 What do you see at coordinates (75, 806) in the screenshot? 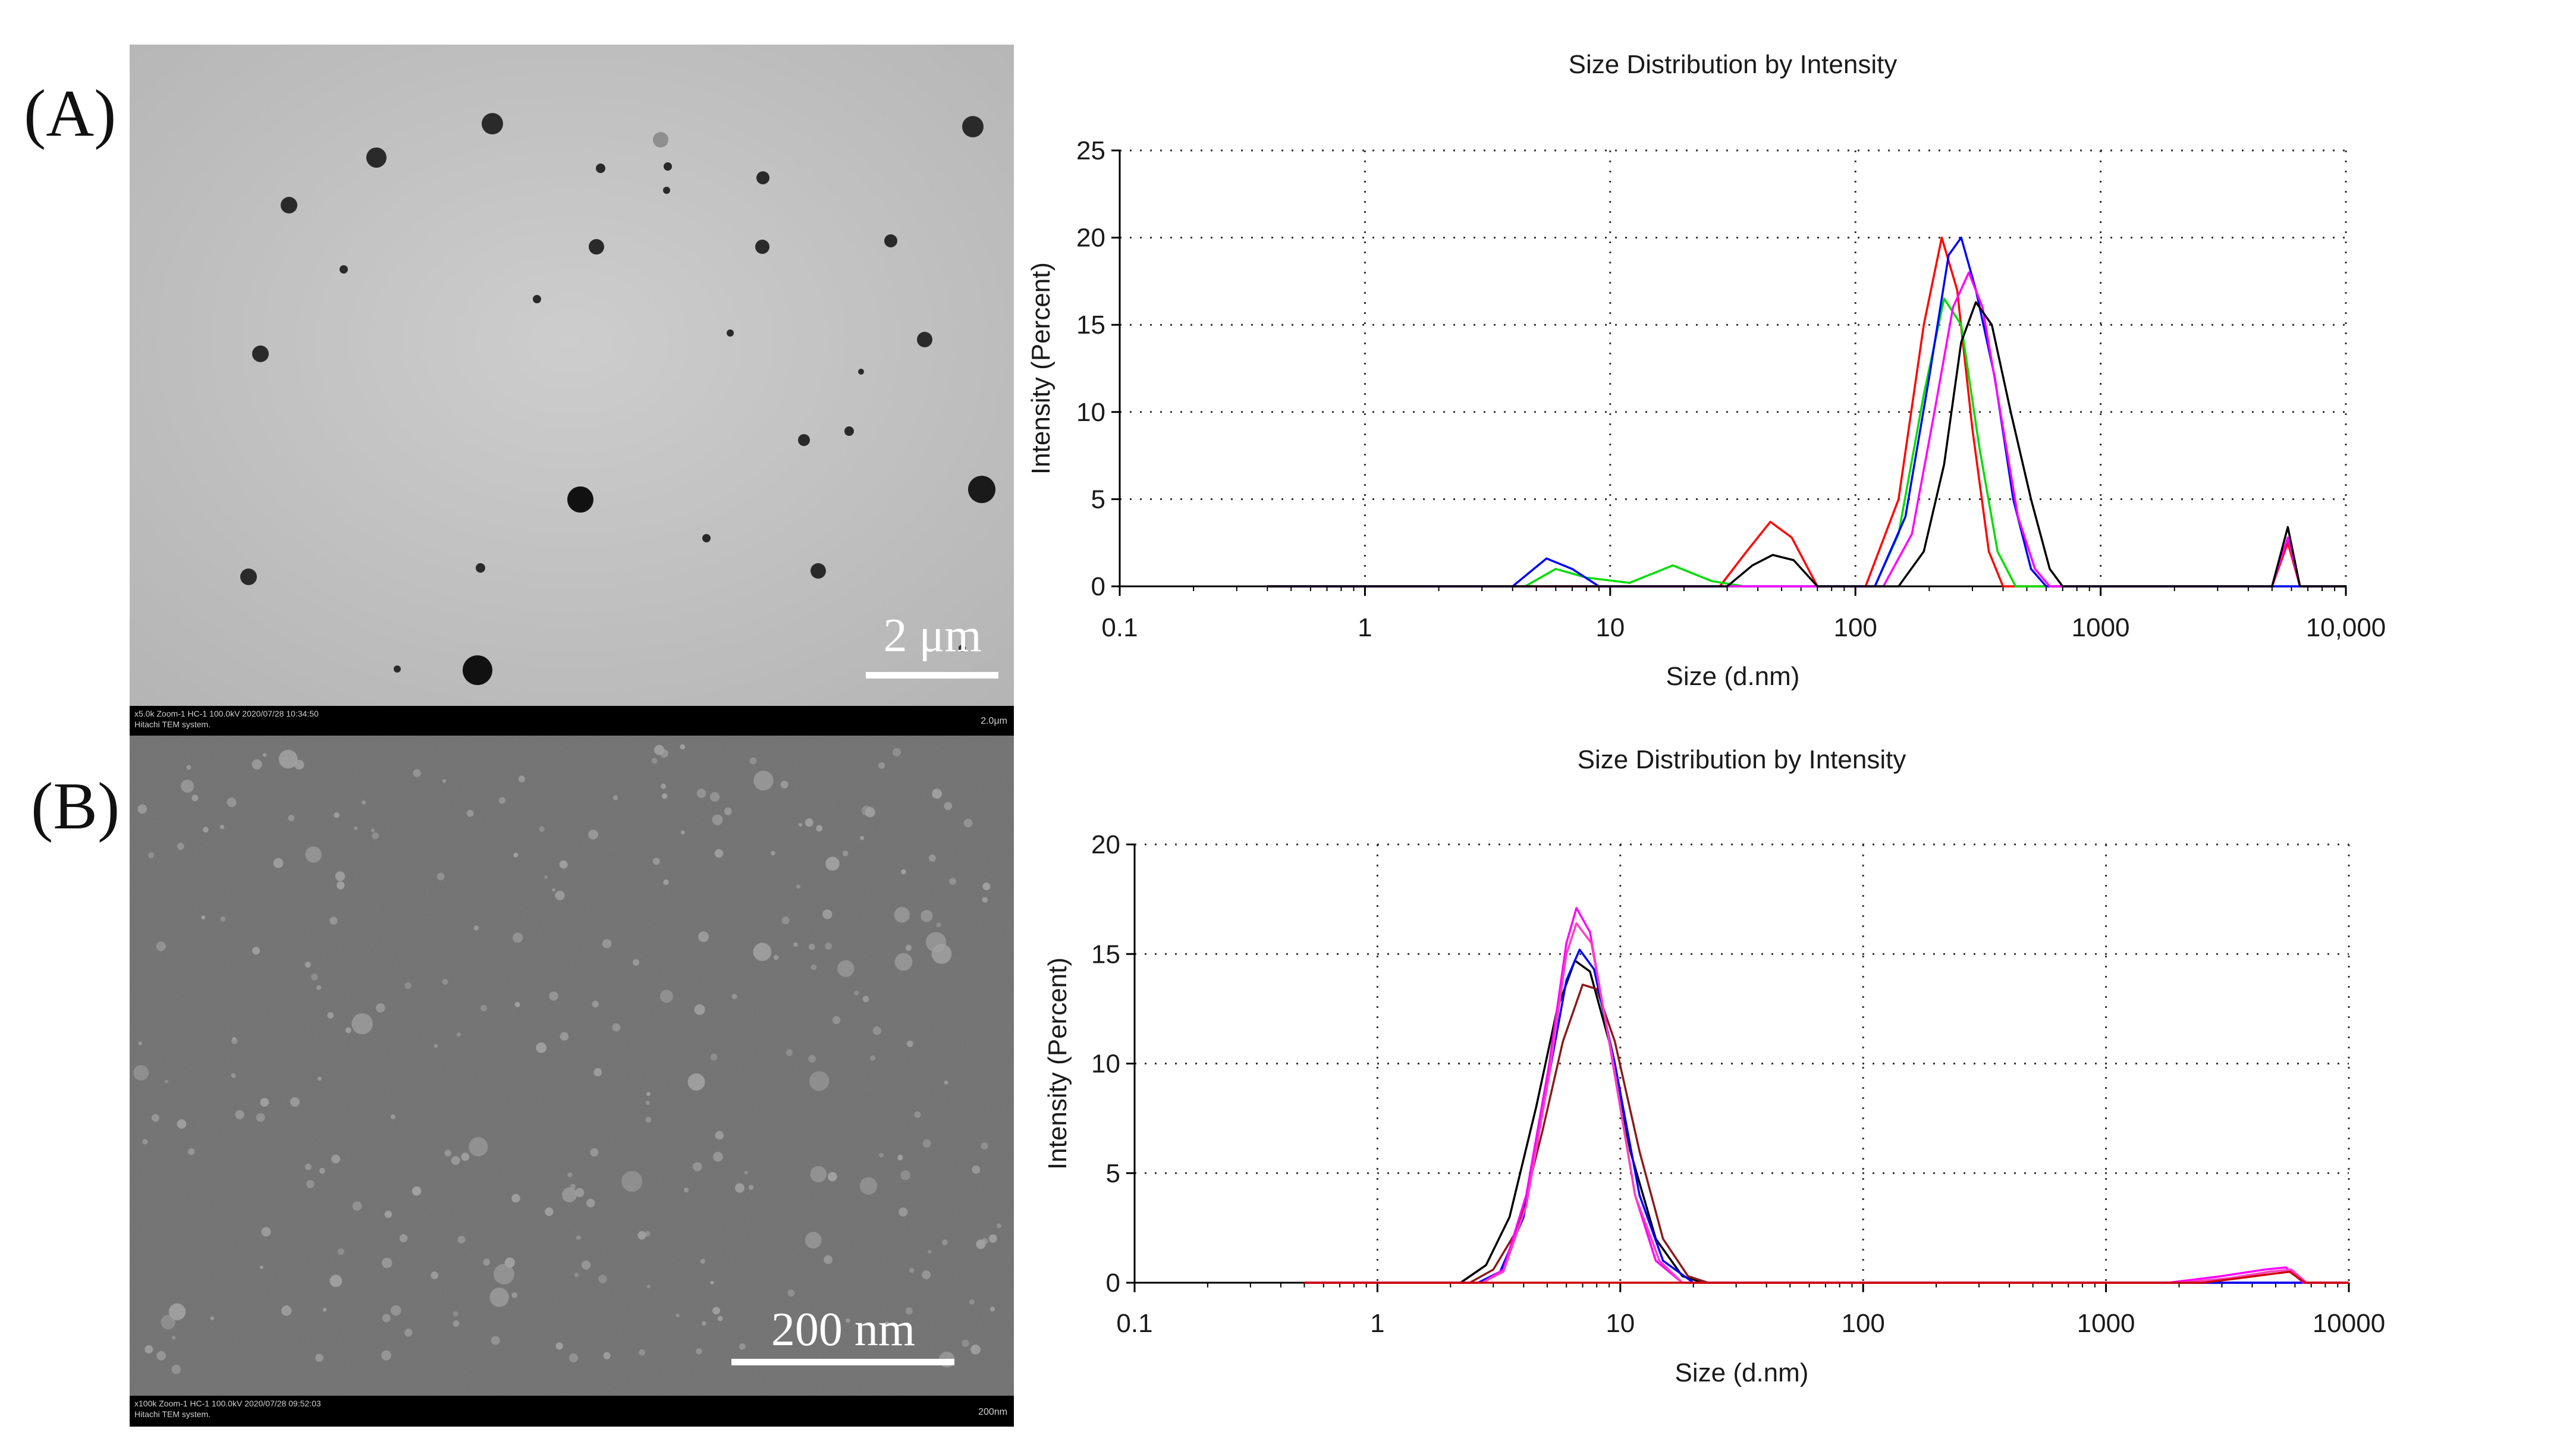
I see `panel-b-label: (B)` at bounding box center [75, 806].